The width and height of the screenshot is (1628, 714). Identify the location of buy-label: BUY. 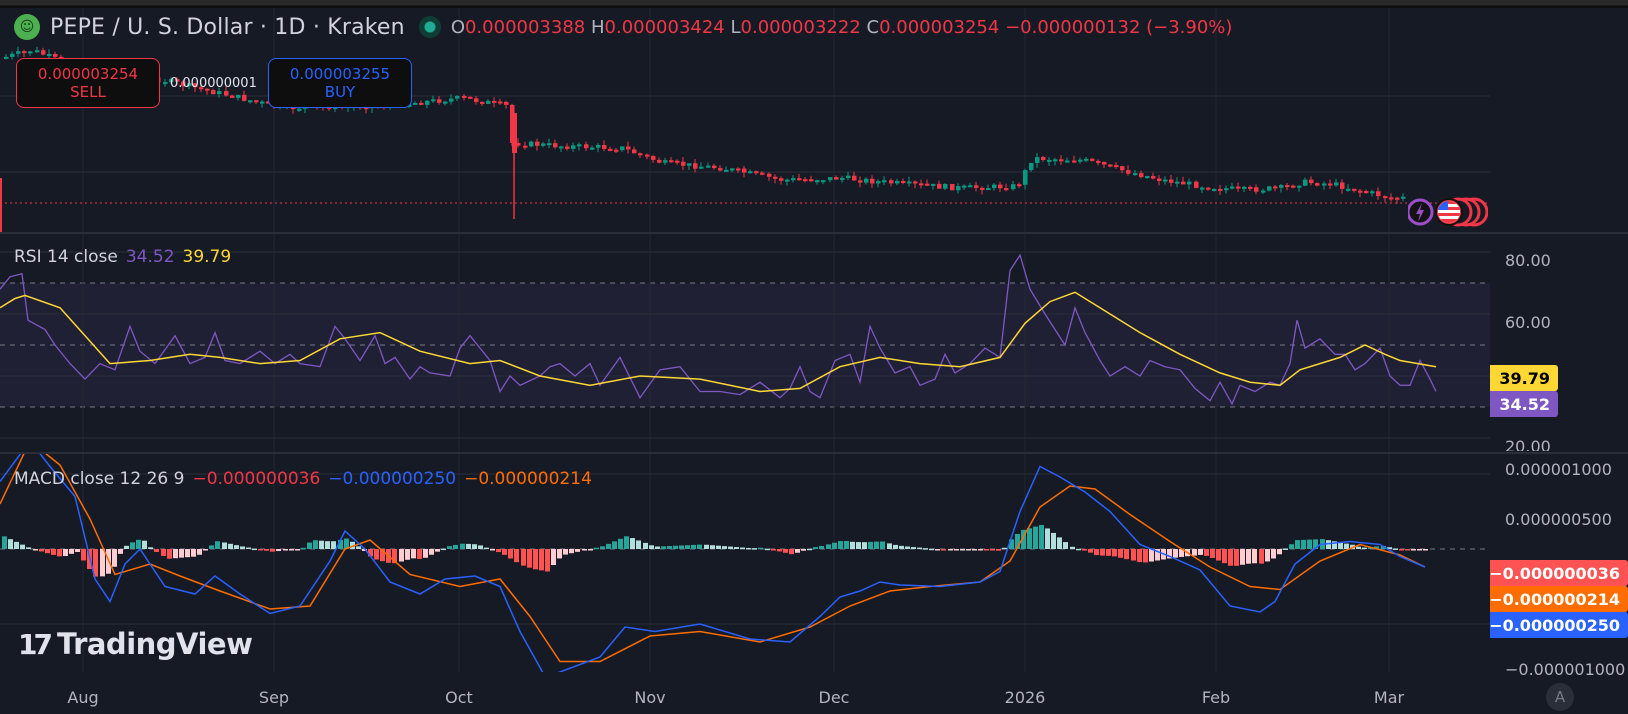
(340, 92).